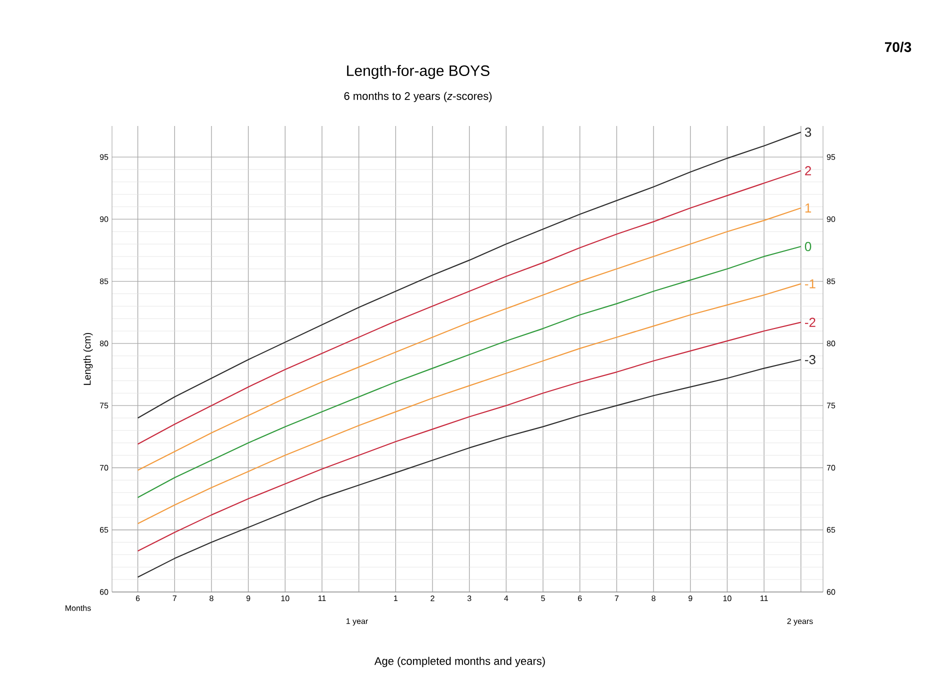 This screenshot has height=684, width=933. Describe the element at coordinates (831, 592) in the screenshot. I see `y2-tick-label: 60` at that location.